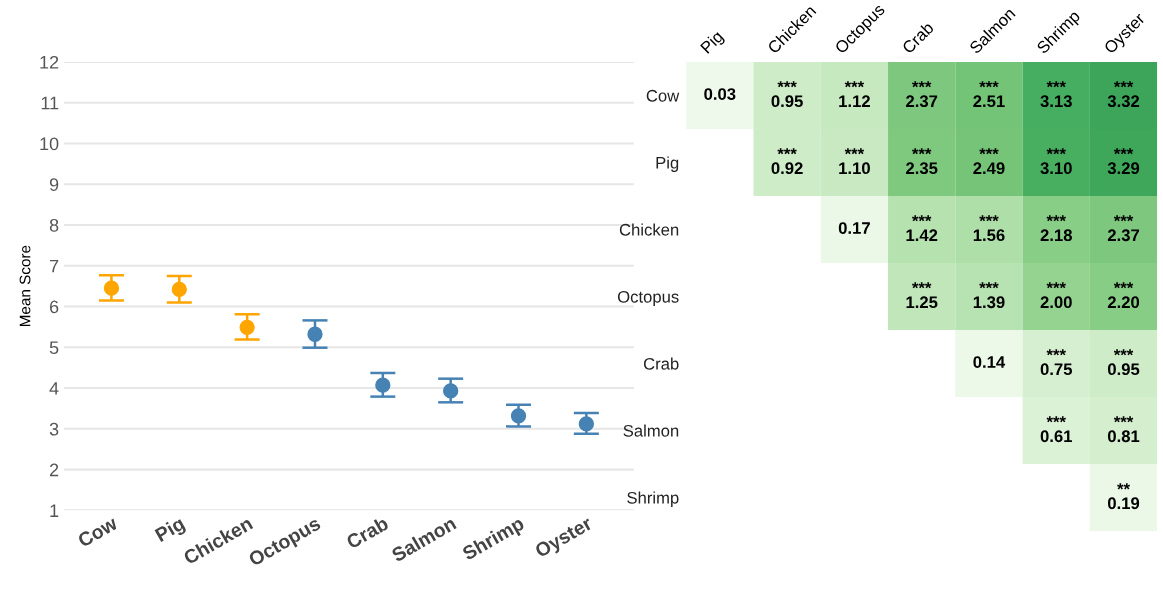 The height and width of the screenshot is (590, 1163). What do you see at coordinates (922, 295) in the screenshot?
I see `data-label: *** 1.25` at bounding box center [922, 295].